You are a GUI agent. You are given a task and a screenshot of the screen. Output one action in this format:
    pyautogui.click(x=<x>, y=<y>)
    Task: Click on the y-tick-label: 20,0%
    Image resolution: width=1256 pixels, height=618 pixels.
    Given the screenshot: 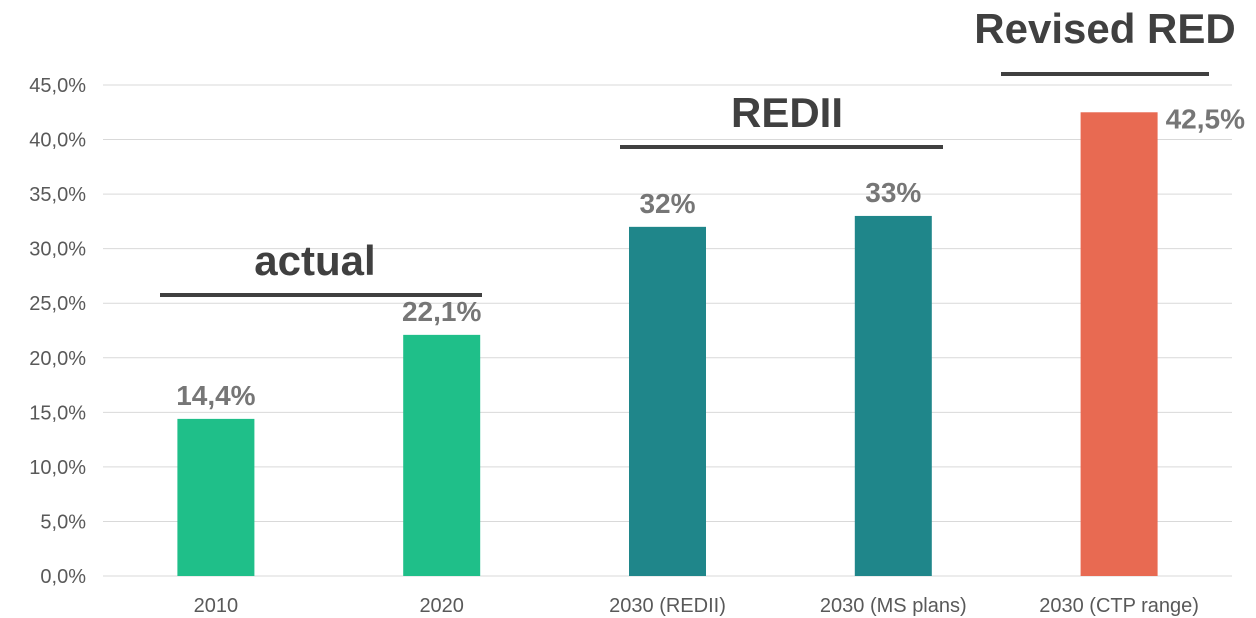 What is the action you would take?
    pyautogui.click(x=57, y=359)
    